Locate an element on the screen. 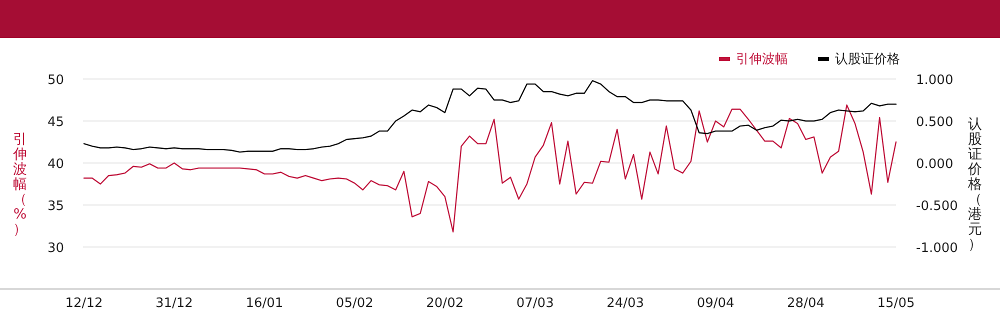 The height and width of the screenshot is (324, 1000). y2-tick-label: -1.000 is located at coordinates (937, 248).